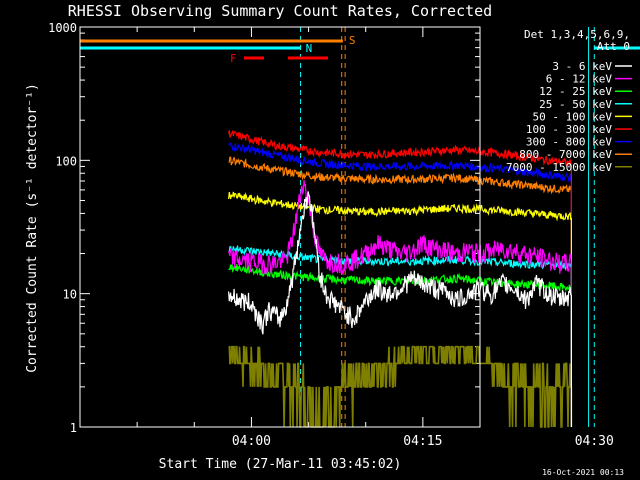 This screenshot has width=640, height=480. What do you see at coordinates (583, 472) in the screenshot?
I see `footer-timestamp: 16-Oct-2021 00:13` at bounding box center [583, 472].